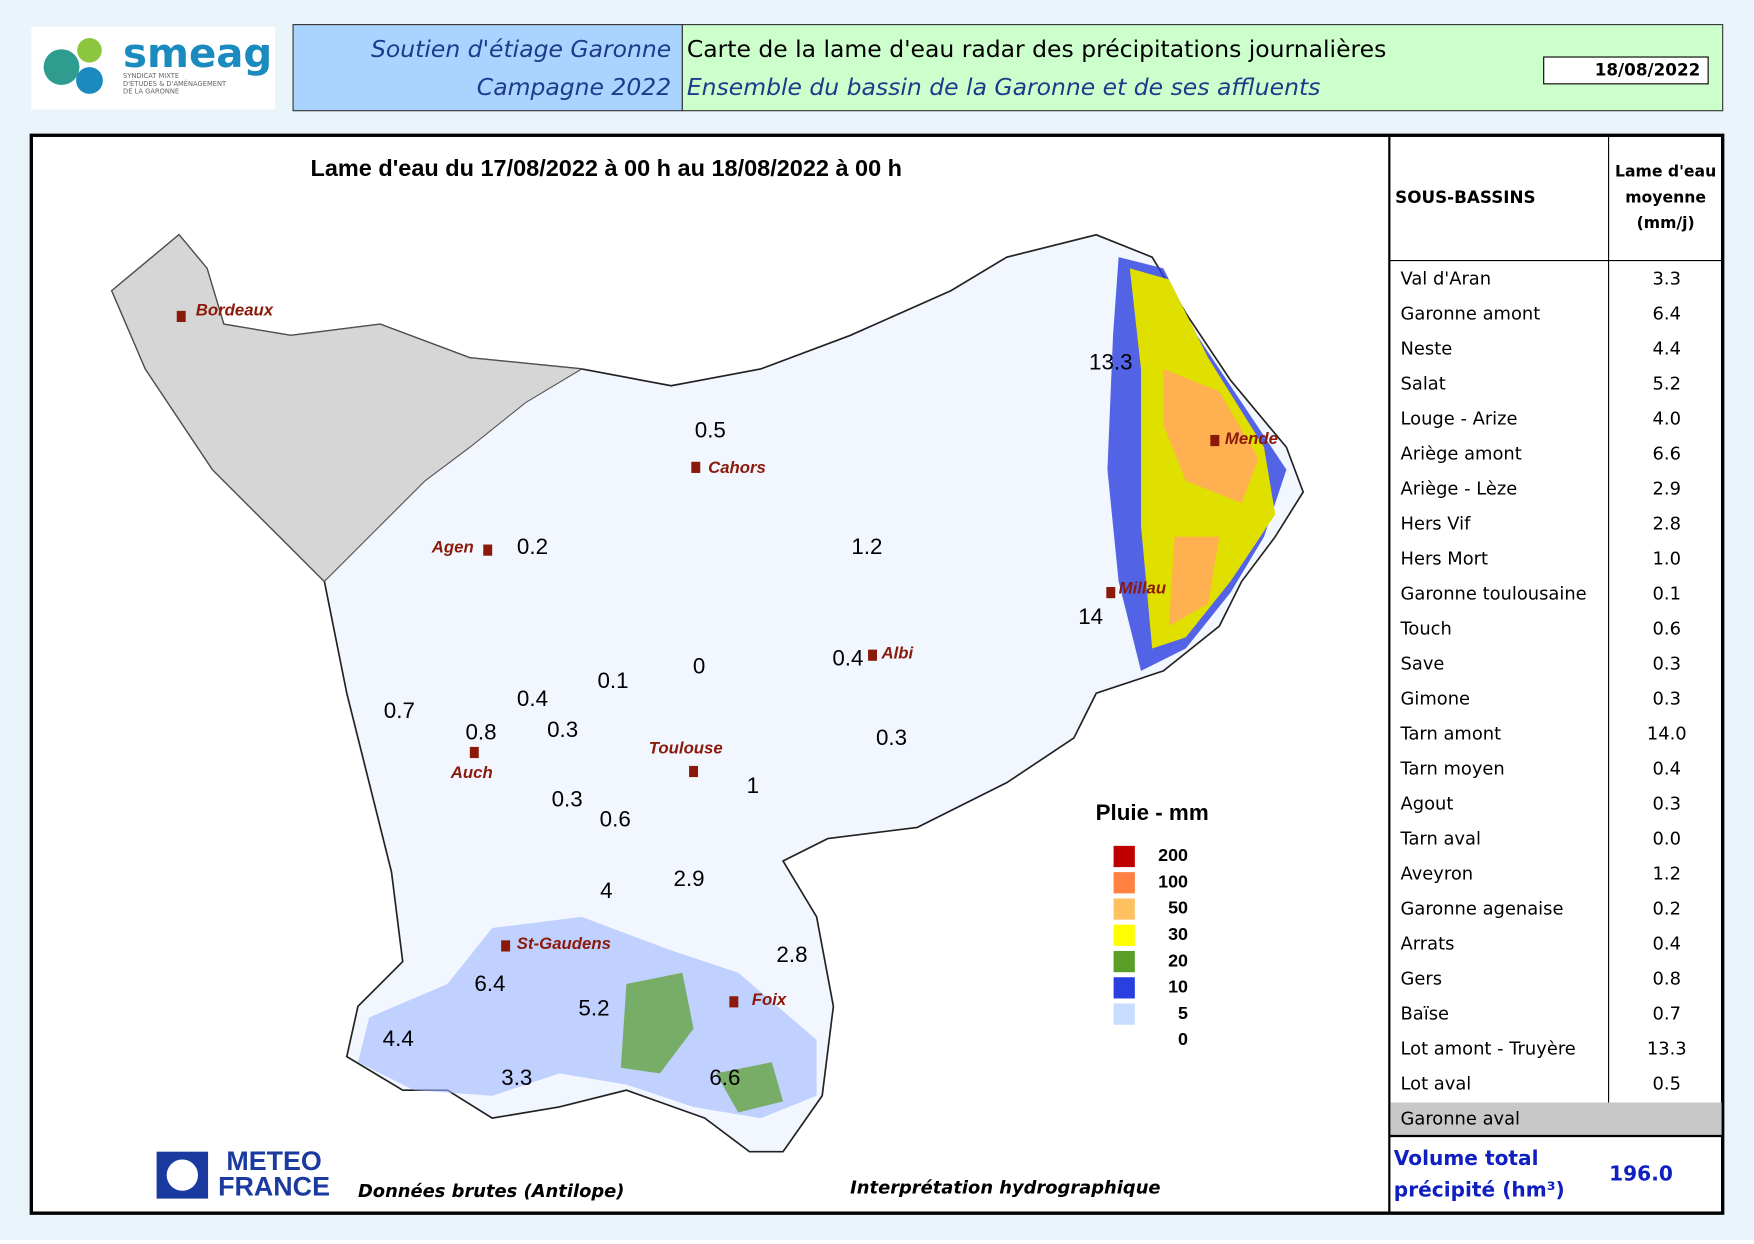 The height and width of the screenshot is (1244, 1754). I want to click on city-label: Foix, so click(769, 999).